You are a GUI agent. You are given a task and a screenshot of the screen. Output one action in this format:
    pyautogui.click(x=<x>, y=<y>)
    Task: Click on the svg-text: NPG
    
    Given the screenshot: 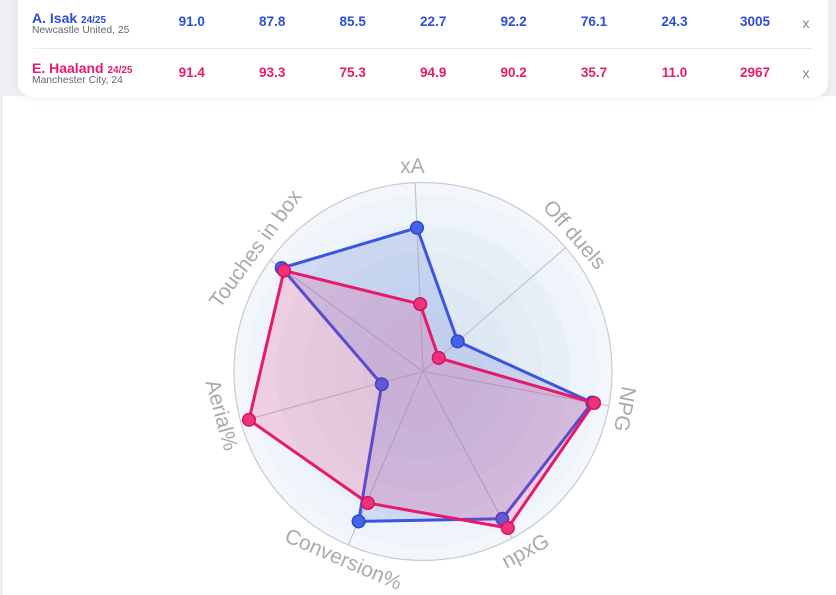 What is the action you would take?
    pyautogui.click(x=624, y=409)
    